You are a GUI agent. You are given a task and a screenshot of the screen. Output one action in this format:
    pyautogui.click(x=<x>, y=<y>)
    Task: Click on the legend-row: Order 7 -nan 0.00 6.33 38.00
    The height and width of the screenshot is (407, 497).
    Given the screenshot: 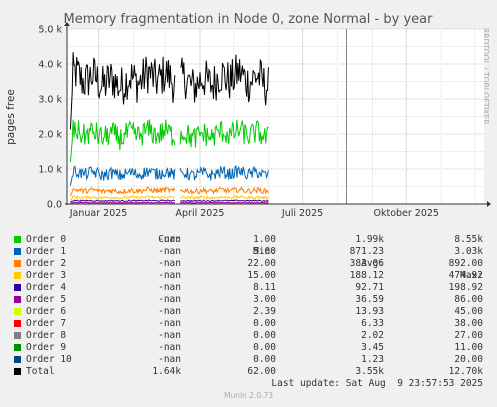 What is the action you would take?
    pyautogui.click(x=248, y=324)
    